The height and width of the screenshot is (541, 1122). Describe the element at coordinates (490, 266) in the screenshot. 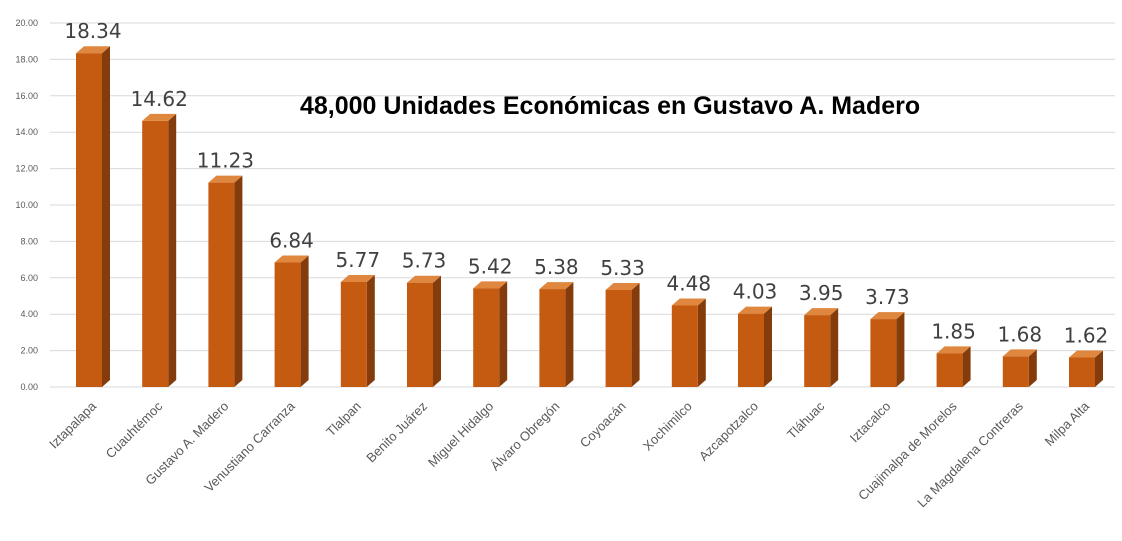

I see `data-label: 5.42` at that location.